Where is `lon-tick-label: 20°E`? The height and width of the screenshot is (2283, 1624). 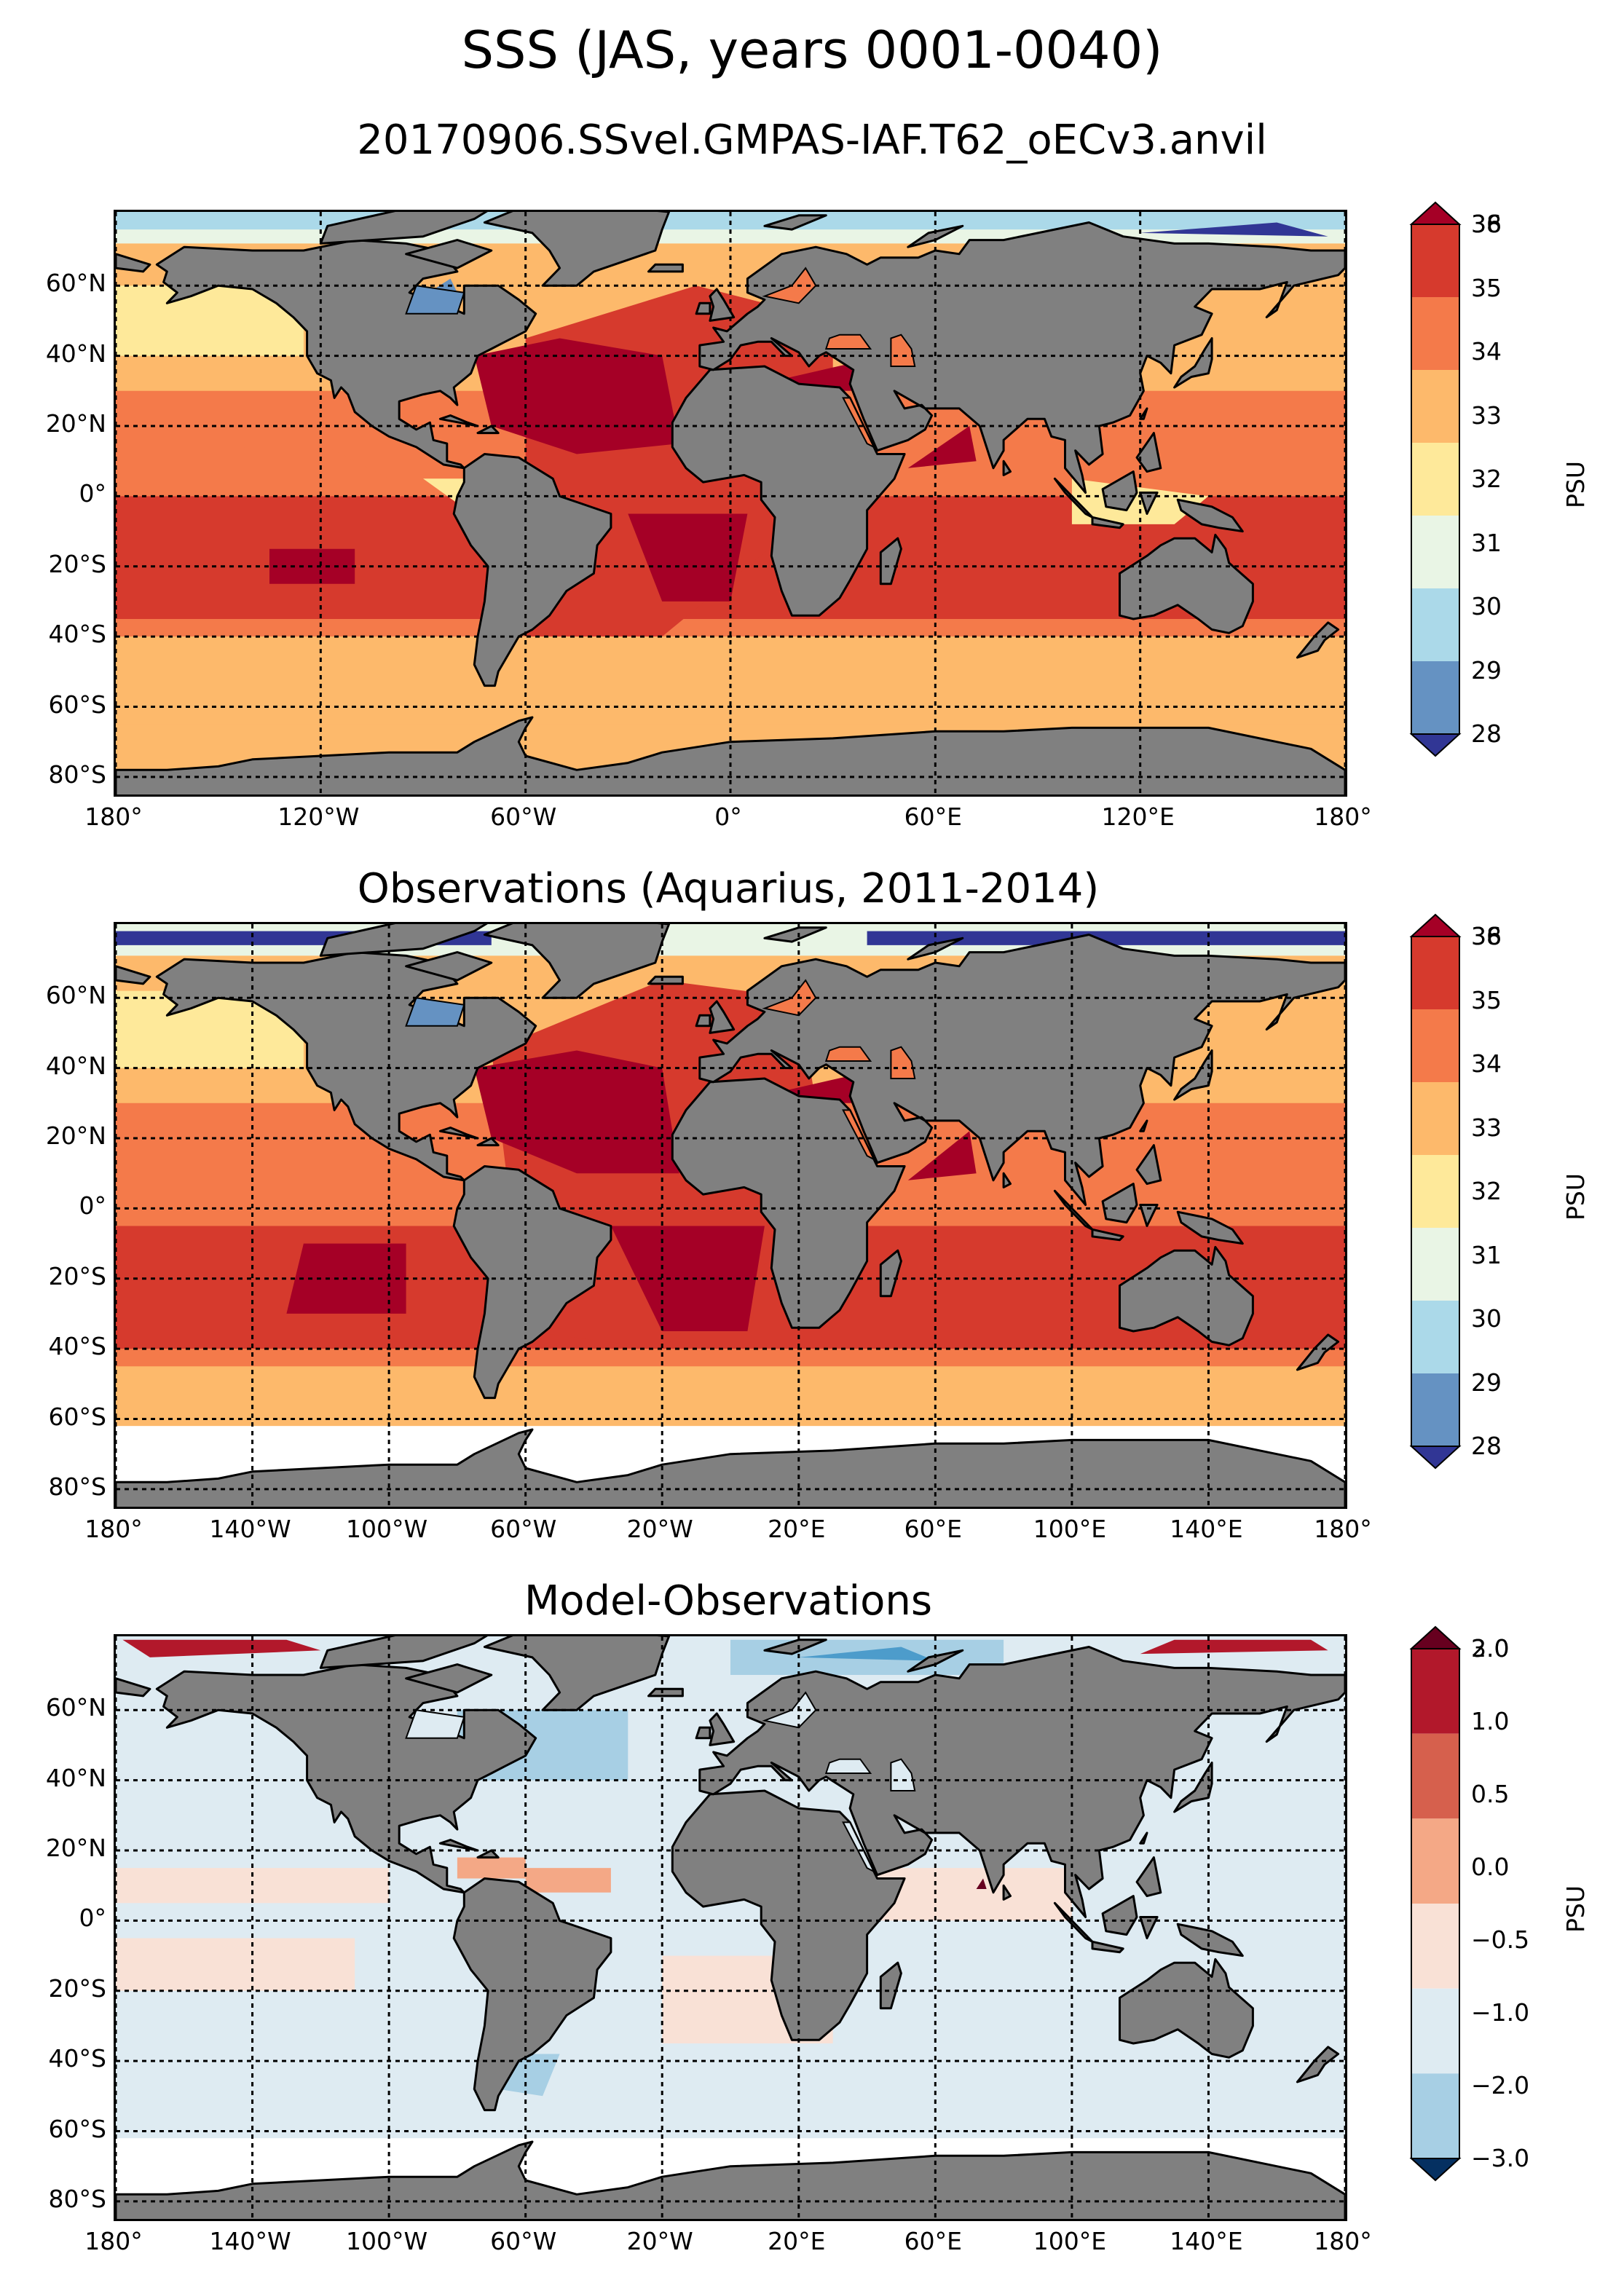
lon-tick-label: 20°E is located at coordinates (797, 1529).